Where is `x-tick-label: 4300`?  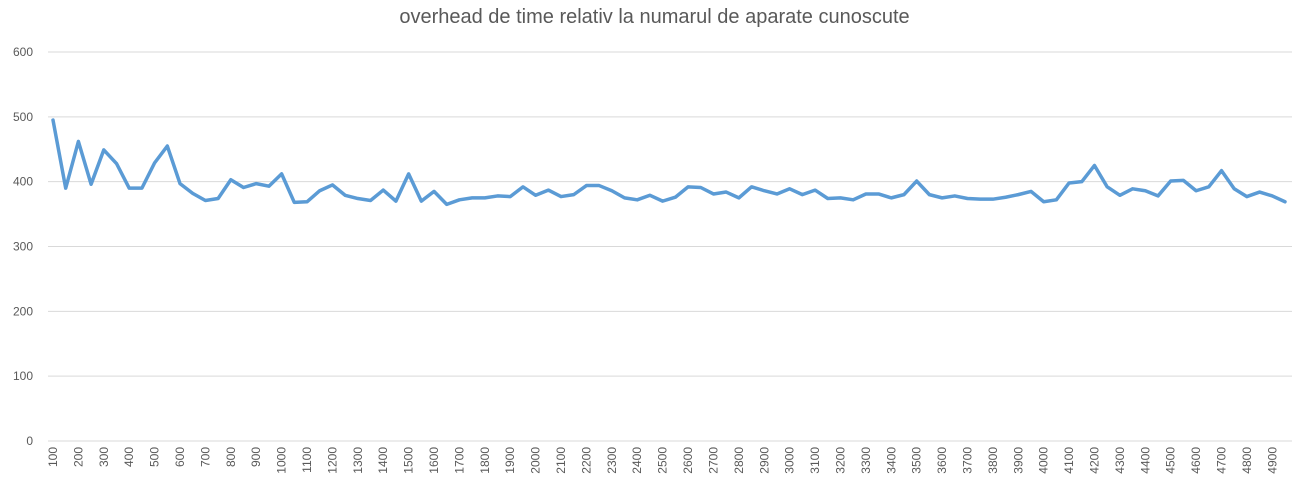 x-tick-label: 4300 is located at coordinates (1120, 460).